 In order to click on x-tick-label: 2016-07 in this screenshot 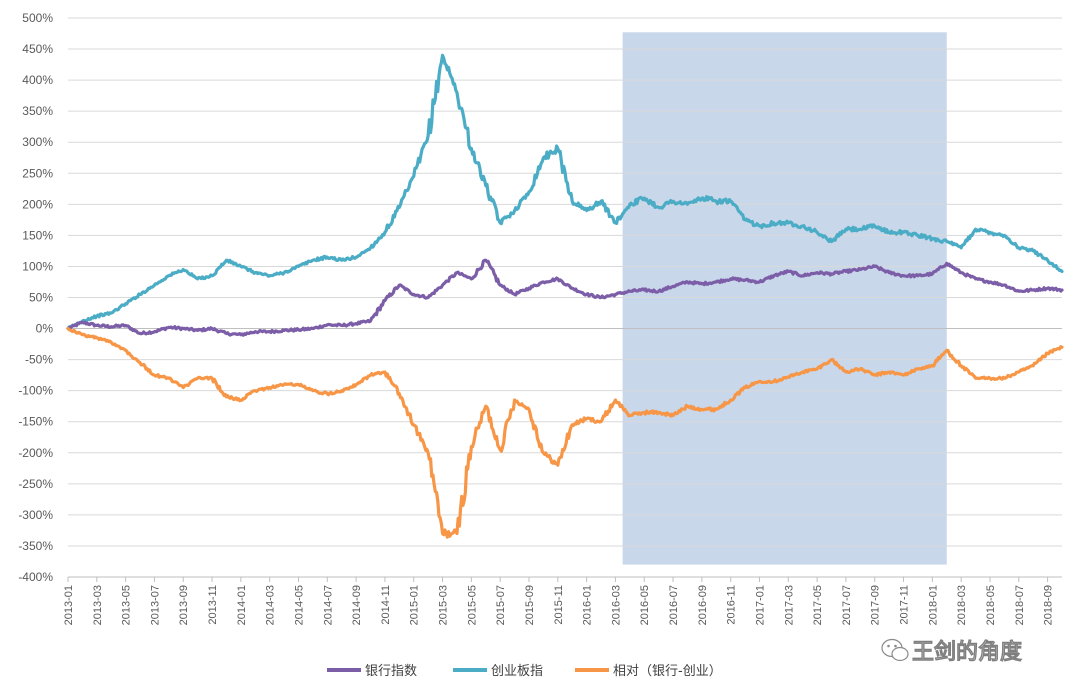, I will do `click(674, 605)`.